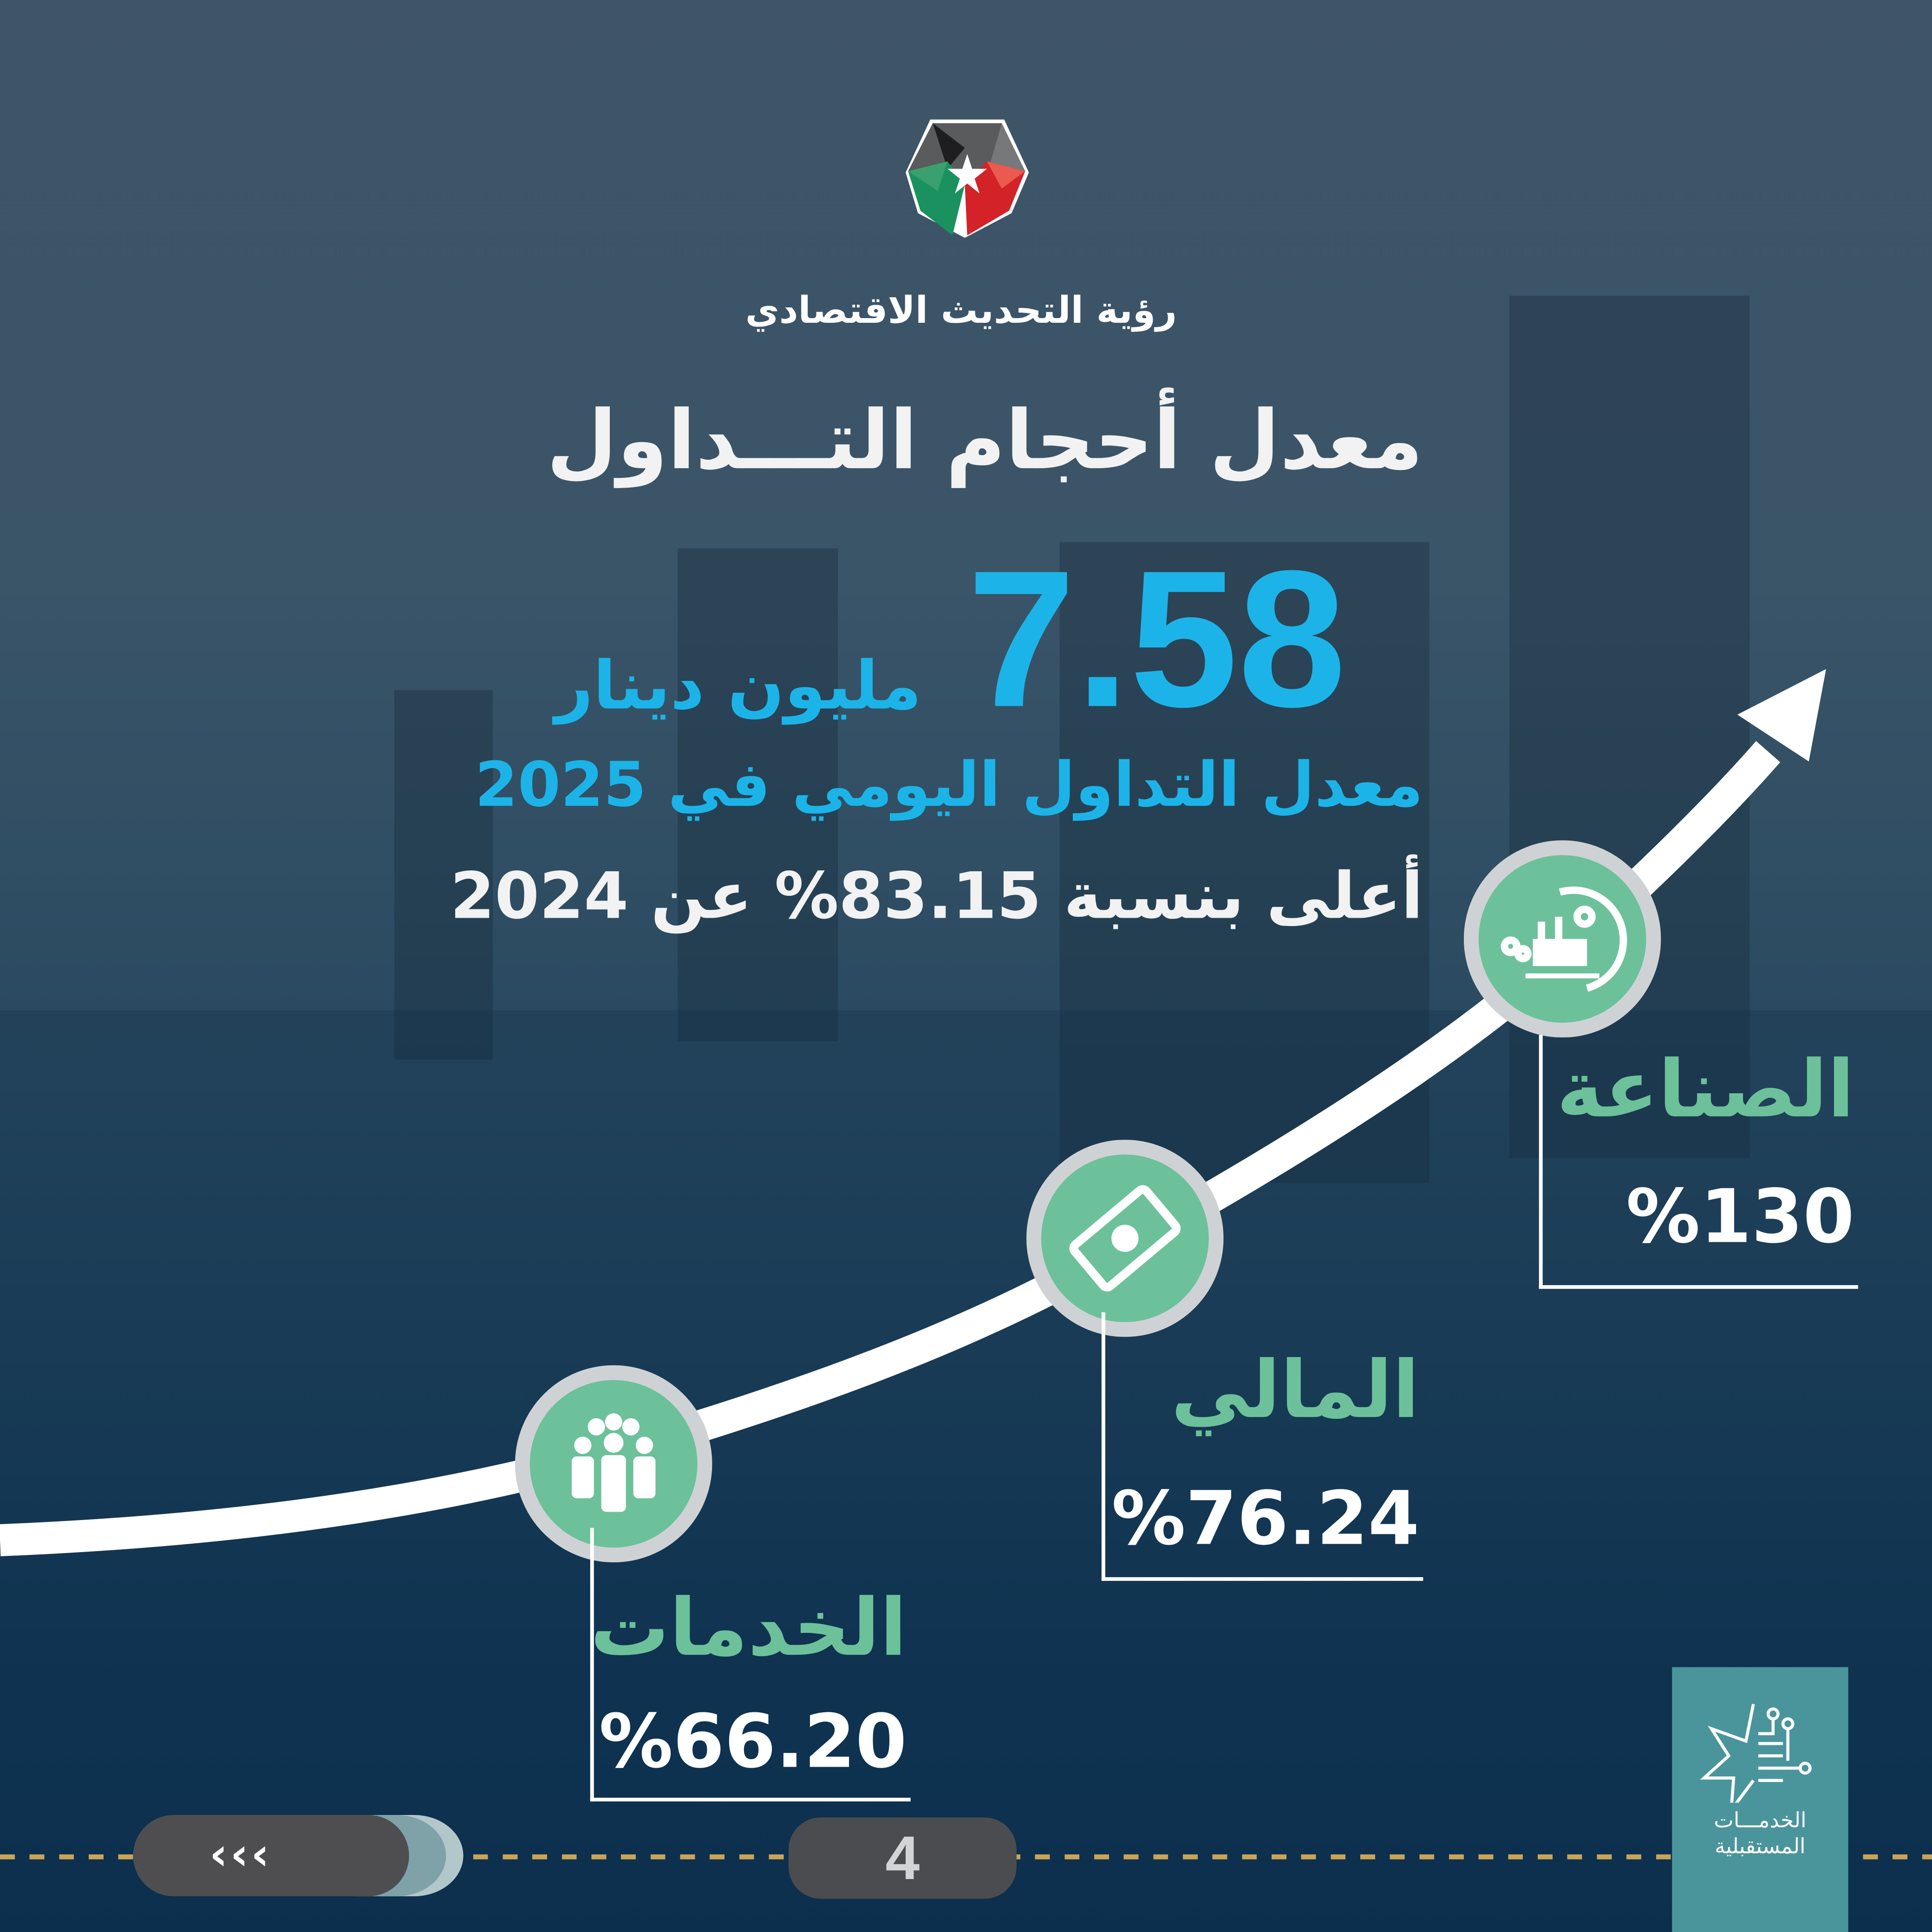  I want to click on vision-logo-icon, so click(968, 178).